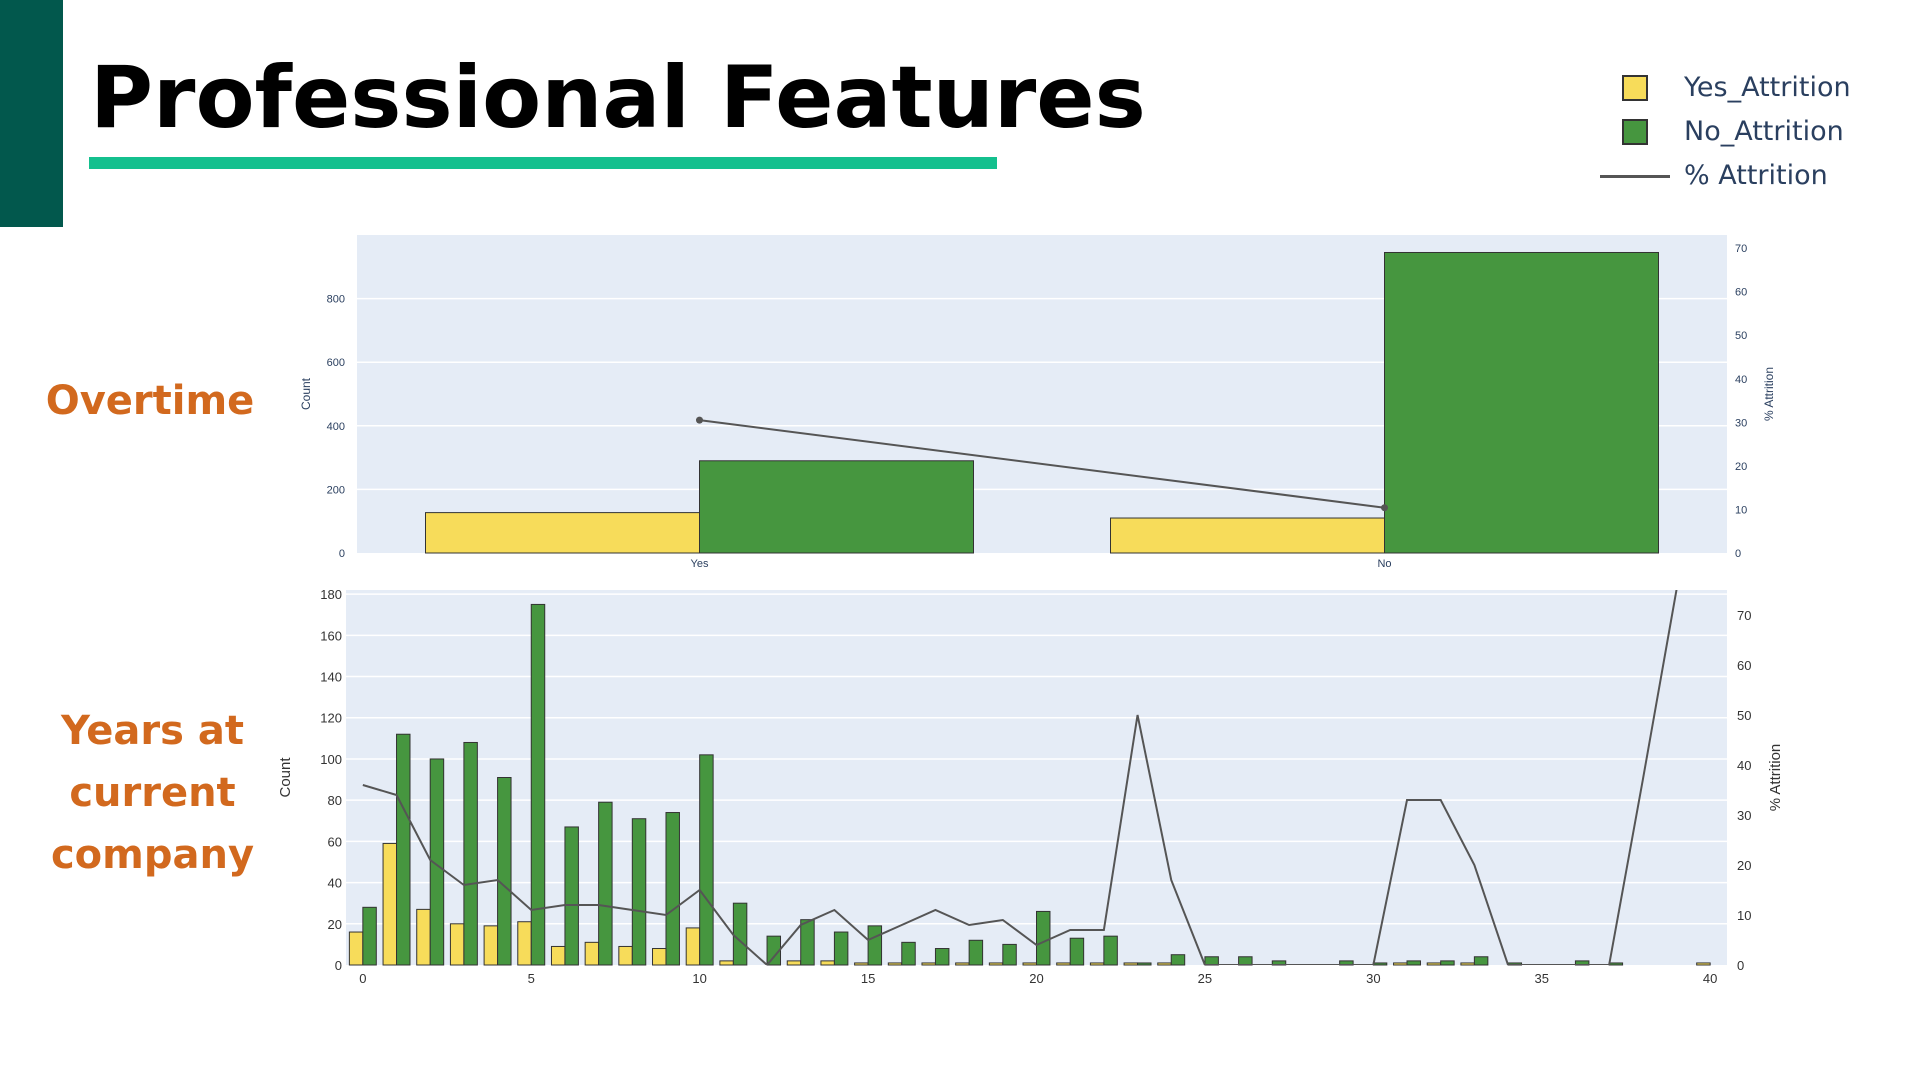 Image resolution: width=1920 pixels, height=1080 pixels. Describe the element at coordinates (336, 363) in the screenshot. I see `y-tick-label: 600` at that location.